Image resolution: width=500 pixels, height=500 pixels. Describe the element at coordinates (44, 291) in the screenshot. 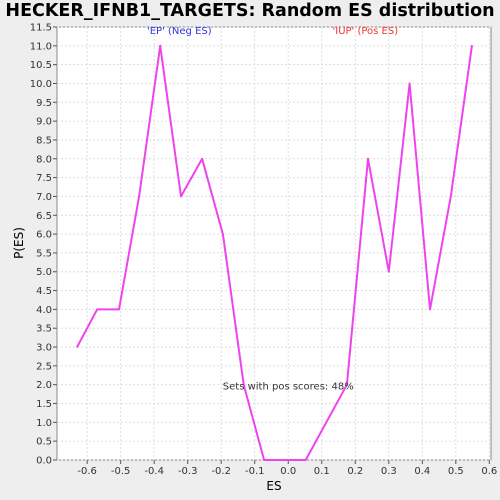

I see `y-tick-label: 4.5` at that location.